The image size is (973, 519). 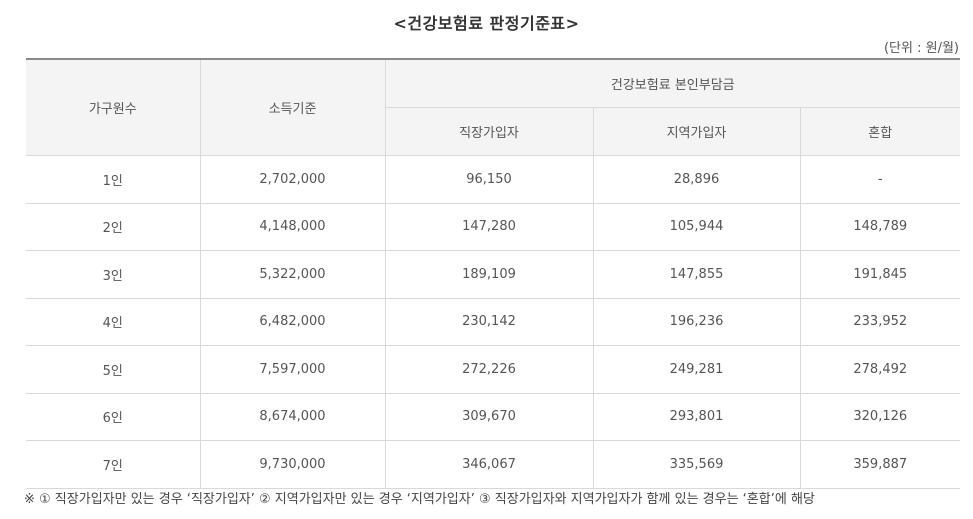 I want to click on cell-mixed: 233,952, so click(x=880, y=322).